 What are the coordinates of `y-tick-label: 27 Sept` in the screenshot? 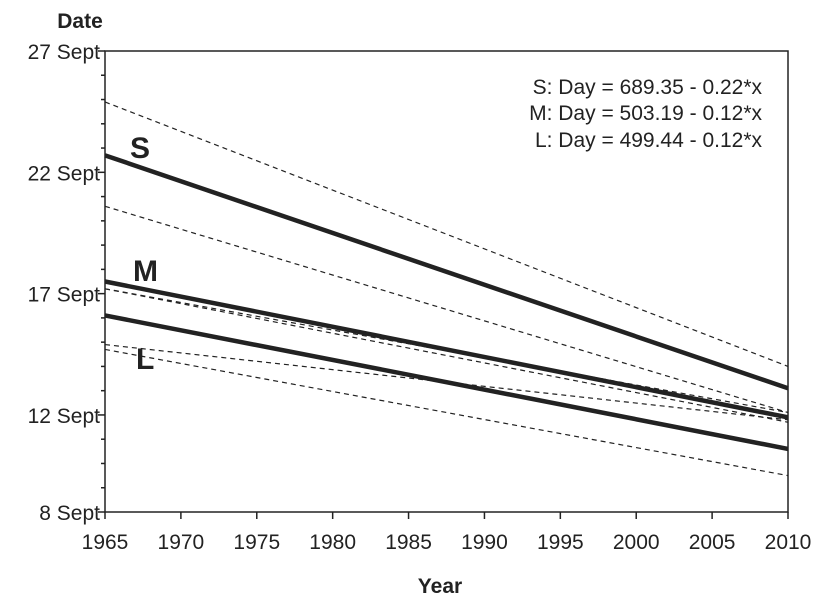 It's located at (64, 52).